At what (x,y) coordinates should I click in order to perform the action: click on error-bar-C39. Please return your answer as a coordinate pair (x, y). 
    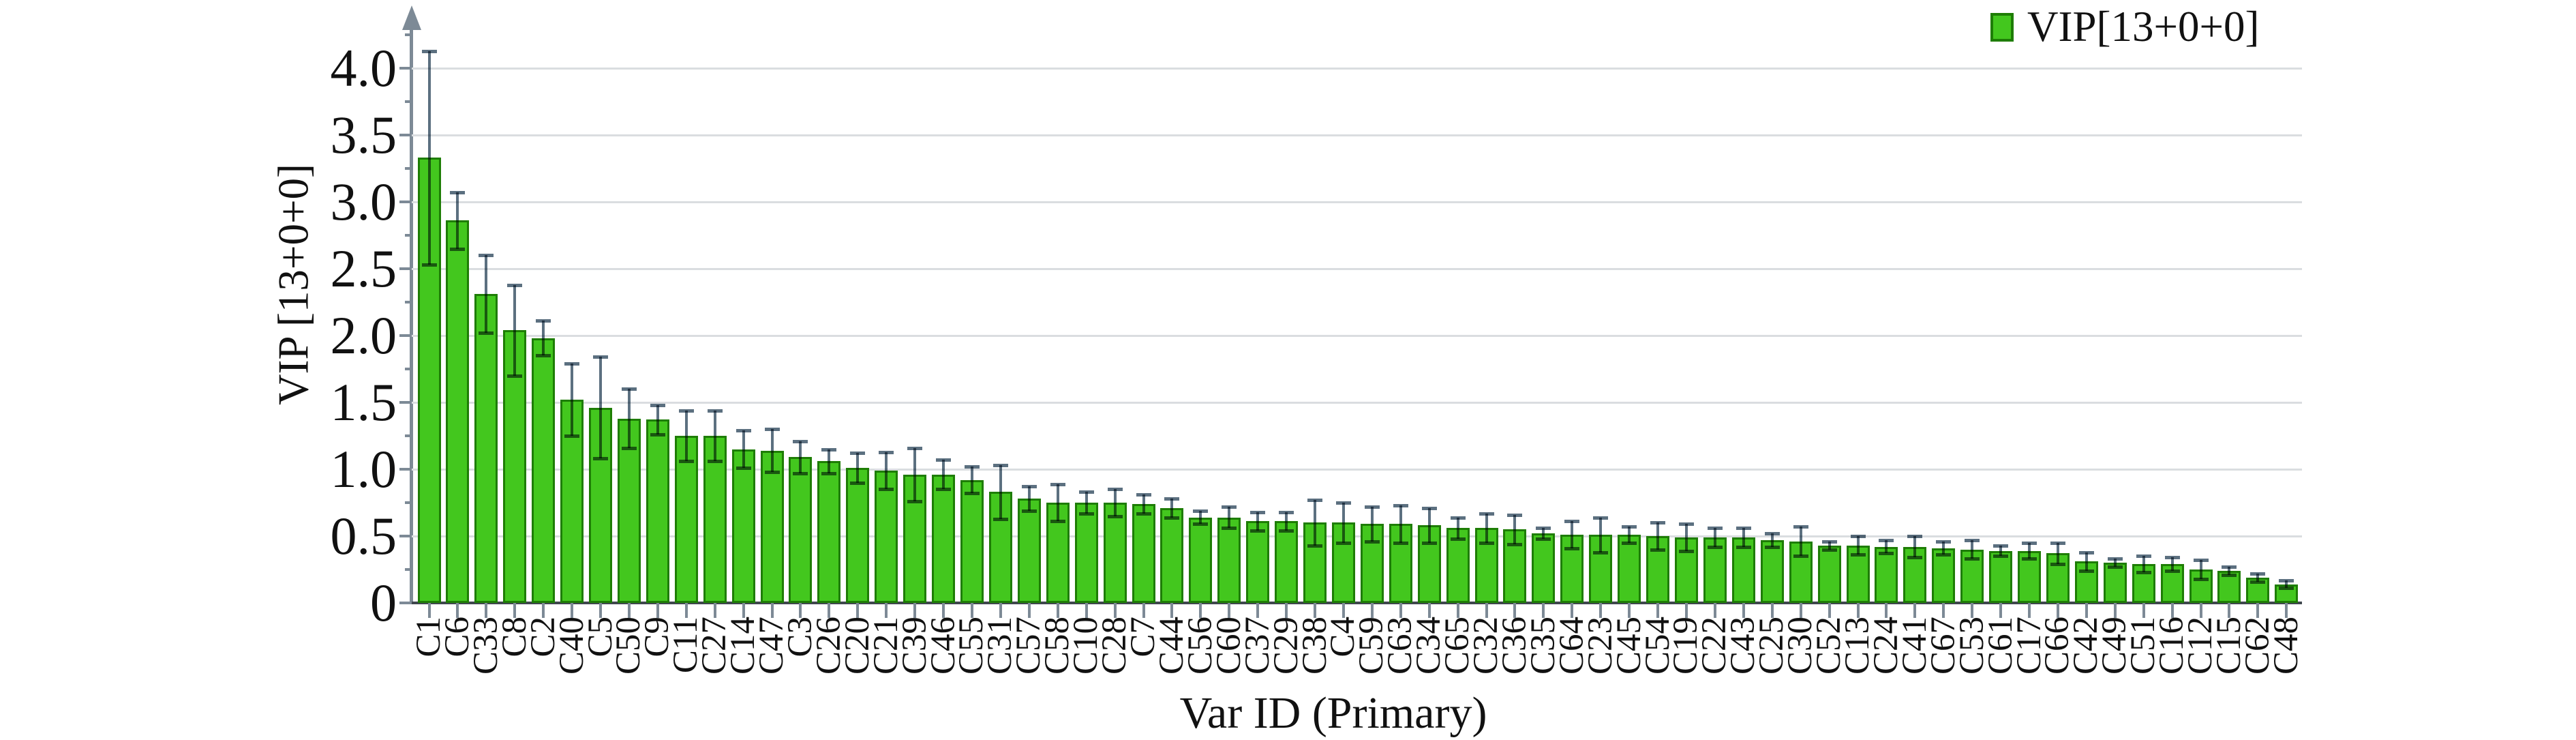
    Looking at the image, I should click on (915, 474).